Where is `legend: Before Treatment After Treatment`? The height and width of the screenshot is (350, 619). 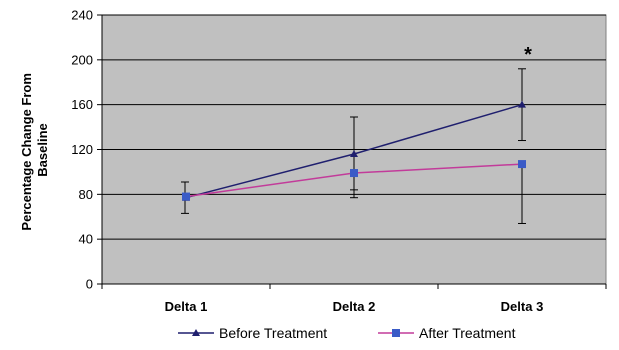 legend: Before Treatment After Treatment is located at coordinates (347, 333).